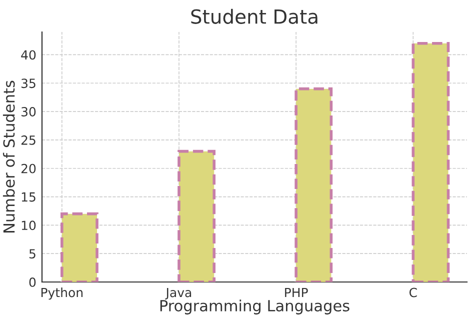  I want to click on y-axis-title: Number of Students, so click(8, 156).